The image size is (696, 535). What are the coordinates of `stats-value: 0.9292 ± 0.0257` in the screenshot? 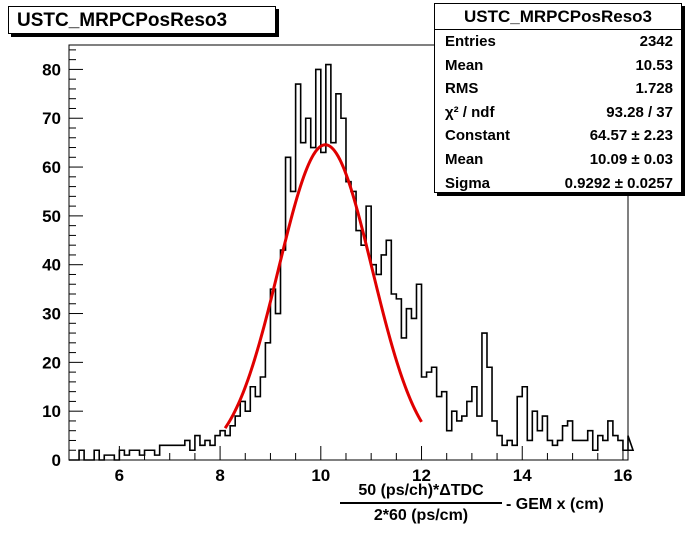 It's located at (618, 183).